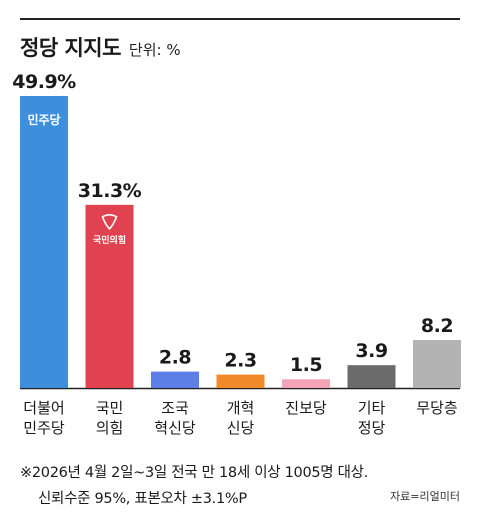 The image size is (480, 525). I want to click on chart-header: 정당 지지도 단위: %, so click(100, 47).